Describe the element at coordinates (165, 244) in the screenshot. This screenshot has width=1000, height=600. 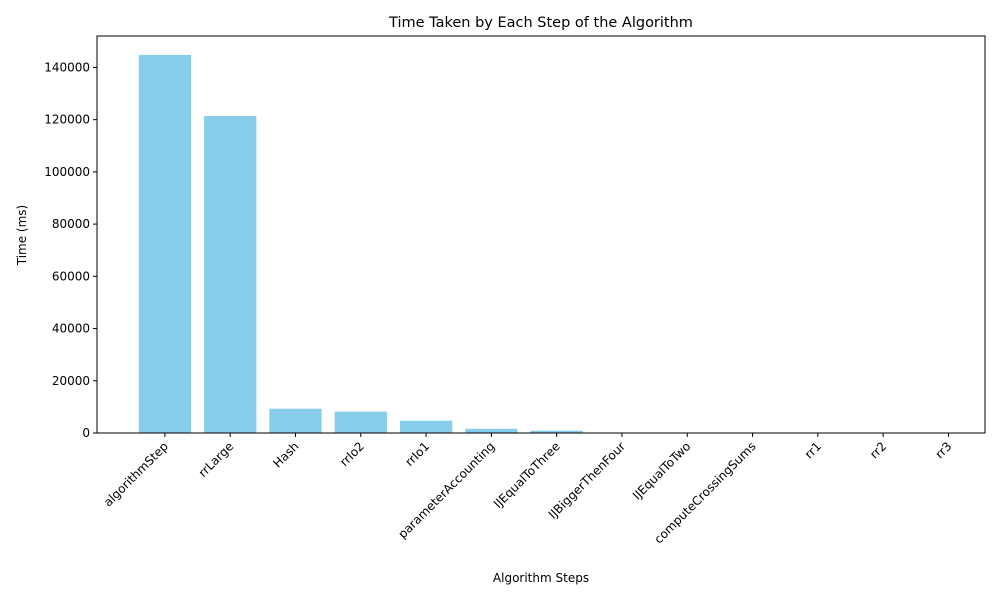
I see `bar-algorithmStep` at that location.